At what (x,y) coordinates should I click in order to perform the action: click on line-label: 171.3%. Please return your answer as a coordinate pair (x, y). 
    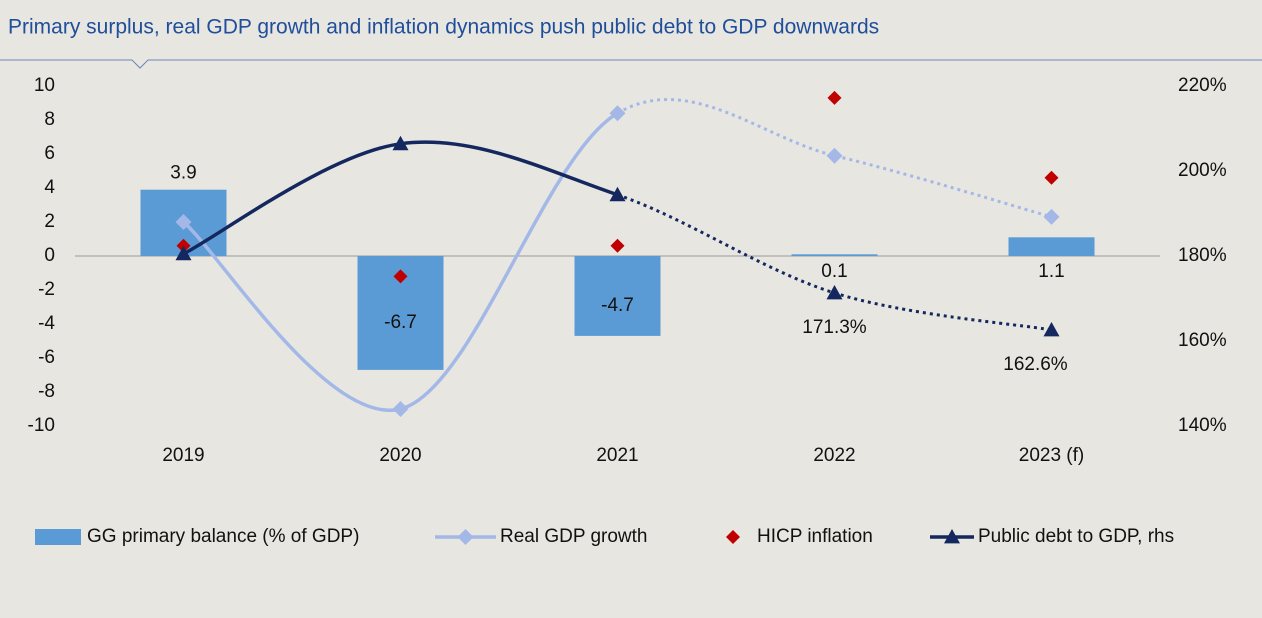
    Looking at the image, I should click on (834, 327).